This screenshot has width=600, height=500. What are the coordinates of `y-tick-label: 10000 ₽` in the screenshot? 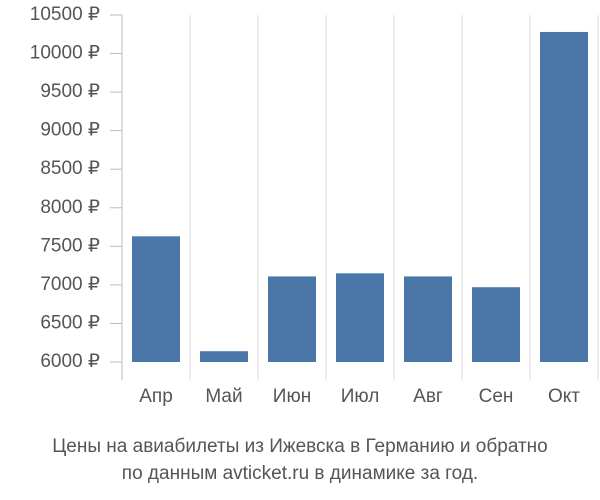 It's located at (65, 53).